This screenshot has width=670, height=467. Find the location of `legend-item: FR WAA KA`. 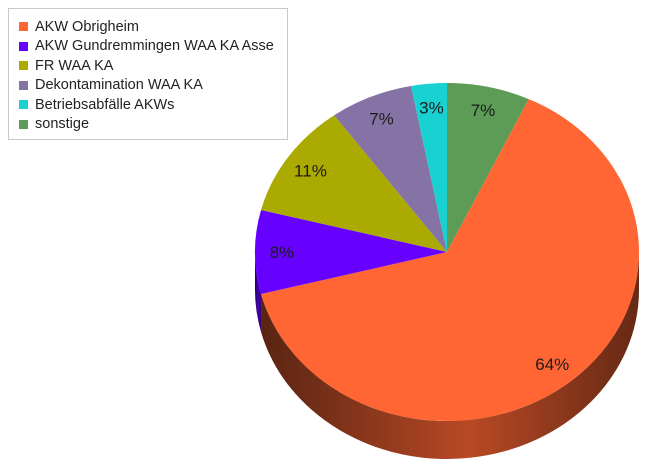

legend-item: FR WAA KA is located at coordinates (153, 66).